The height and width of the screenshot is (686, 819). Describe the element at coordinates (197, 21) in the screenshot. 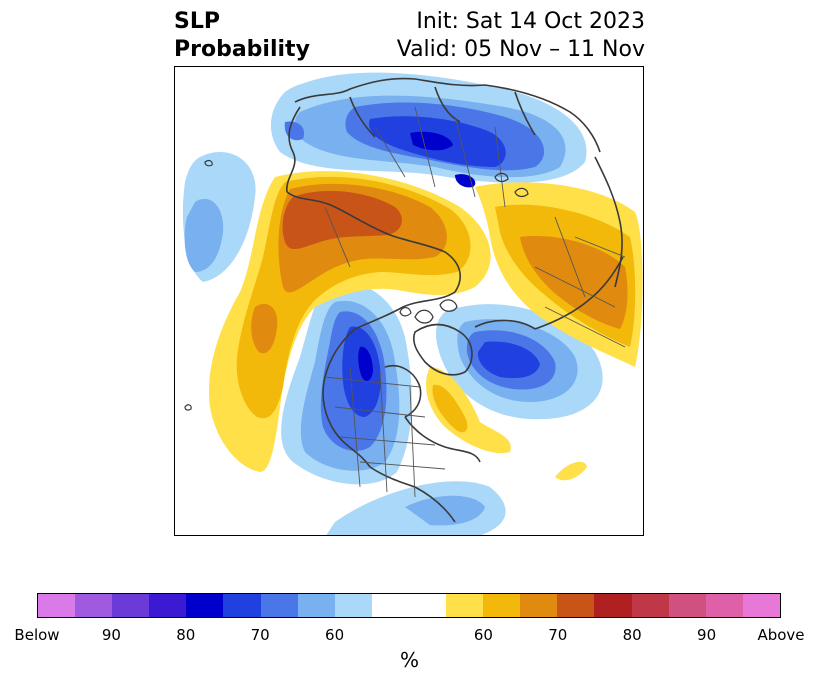

I see `title-variable: SLP` at that location.